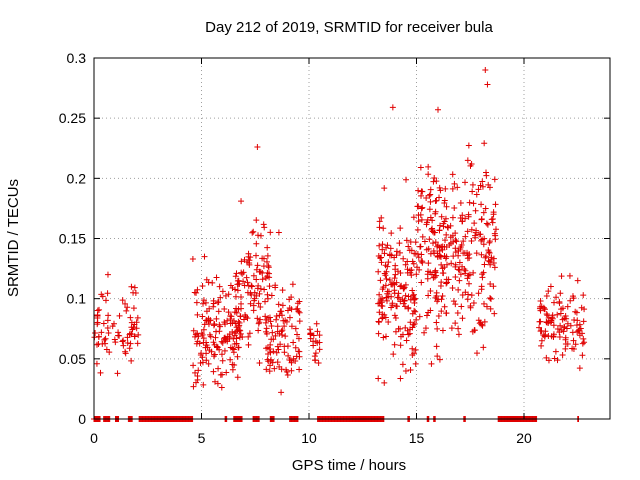  What do you see at coordinates (82, 419) in the screenshot?
I see `y-tick-label: 0` at bounding box center [82, 419].